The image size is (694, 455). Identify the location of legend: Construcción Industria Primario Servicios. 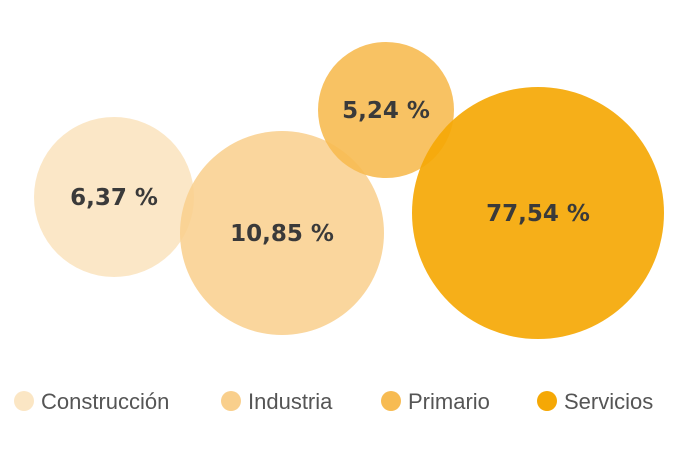
(333, 401).